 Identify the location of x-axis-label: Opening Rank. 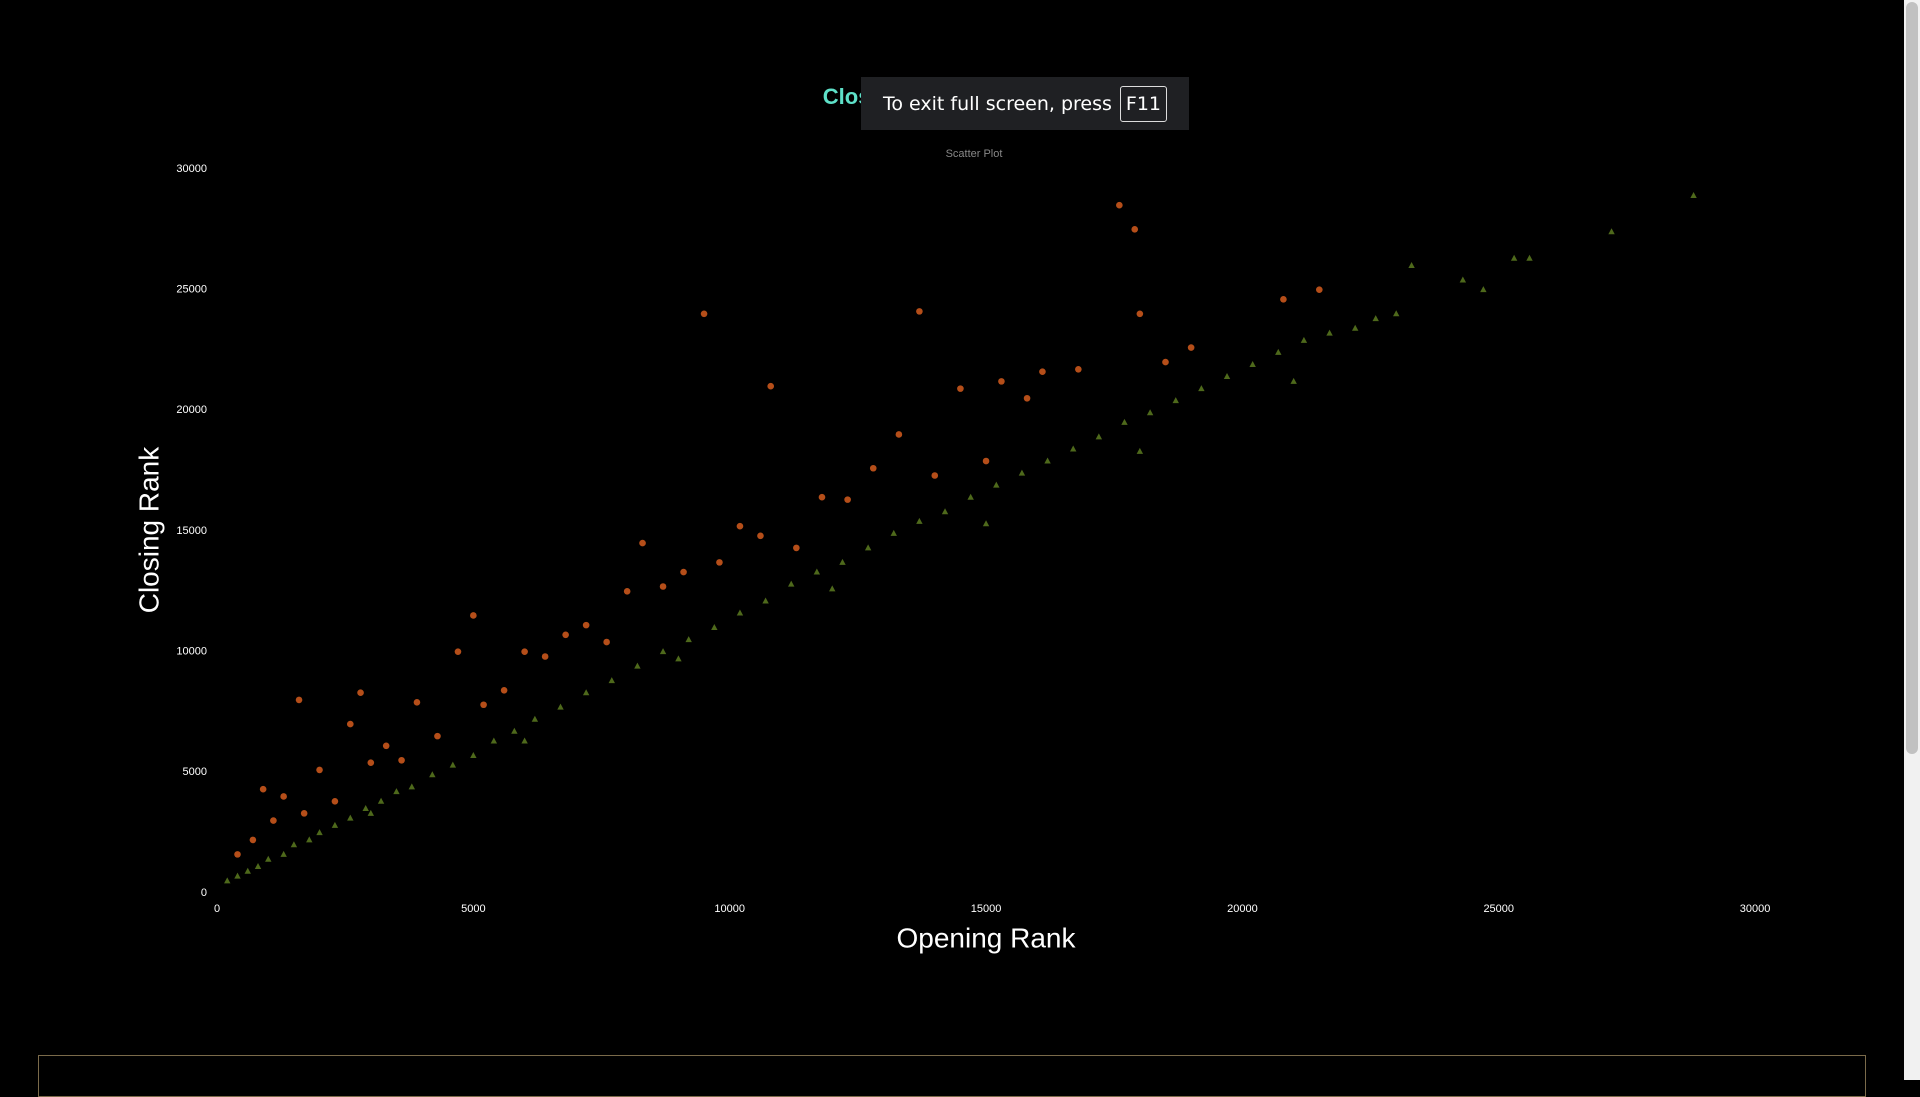
(986, 937).